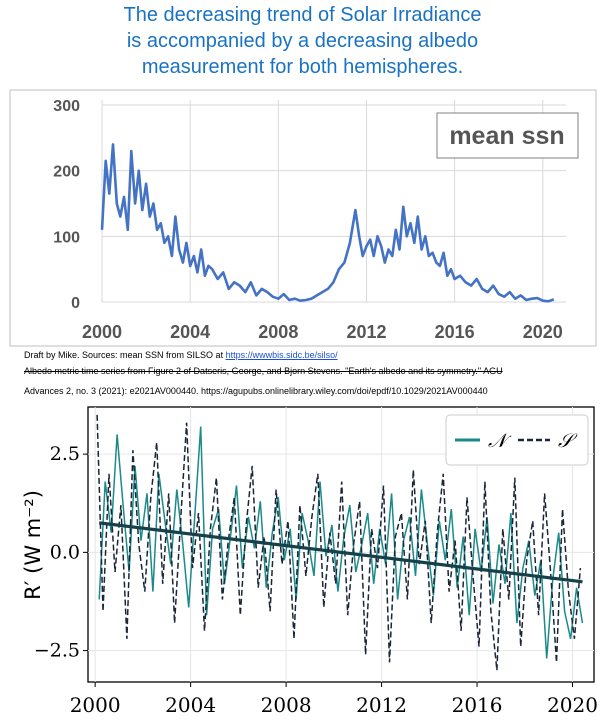 The height and width of the screenshot is (728, 605). What do you see at coordinates (322, 332) in the screenshot?
I see `chart1-x-ticks: 2000 2004 2008 2012 2016 2020` at bounding box center [322, 332].